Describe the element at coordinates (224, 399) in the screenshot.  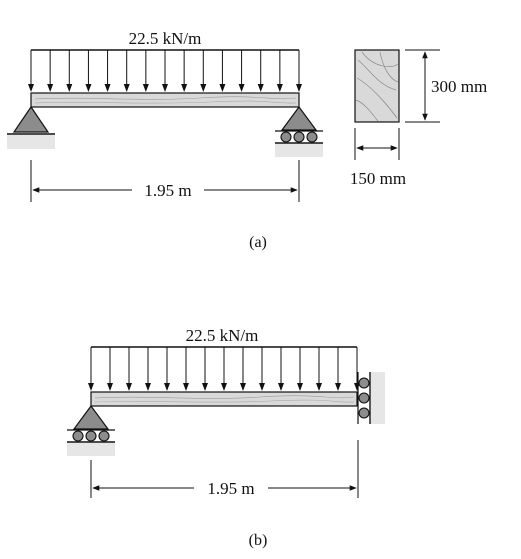
I see `beam-b` at that location.